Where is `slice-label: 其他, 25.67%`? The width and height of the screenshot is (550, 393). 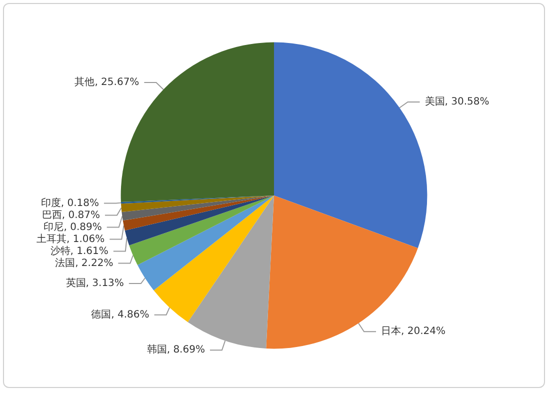 slice-label: 其他, 25.67% is located at coordinates (107, 82).